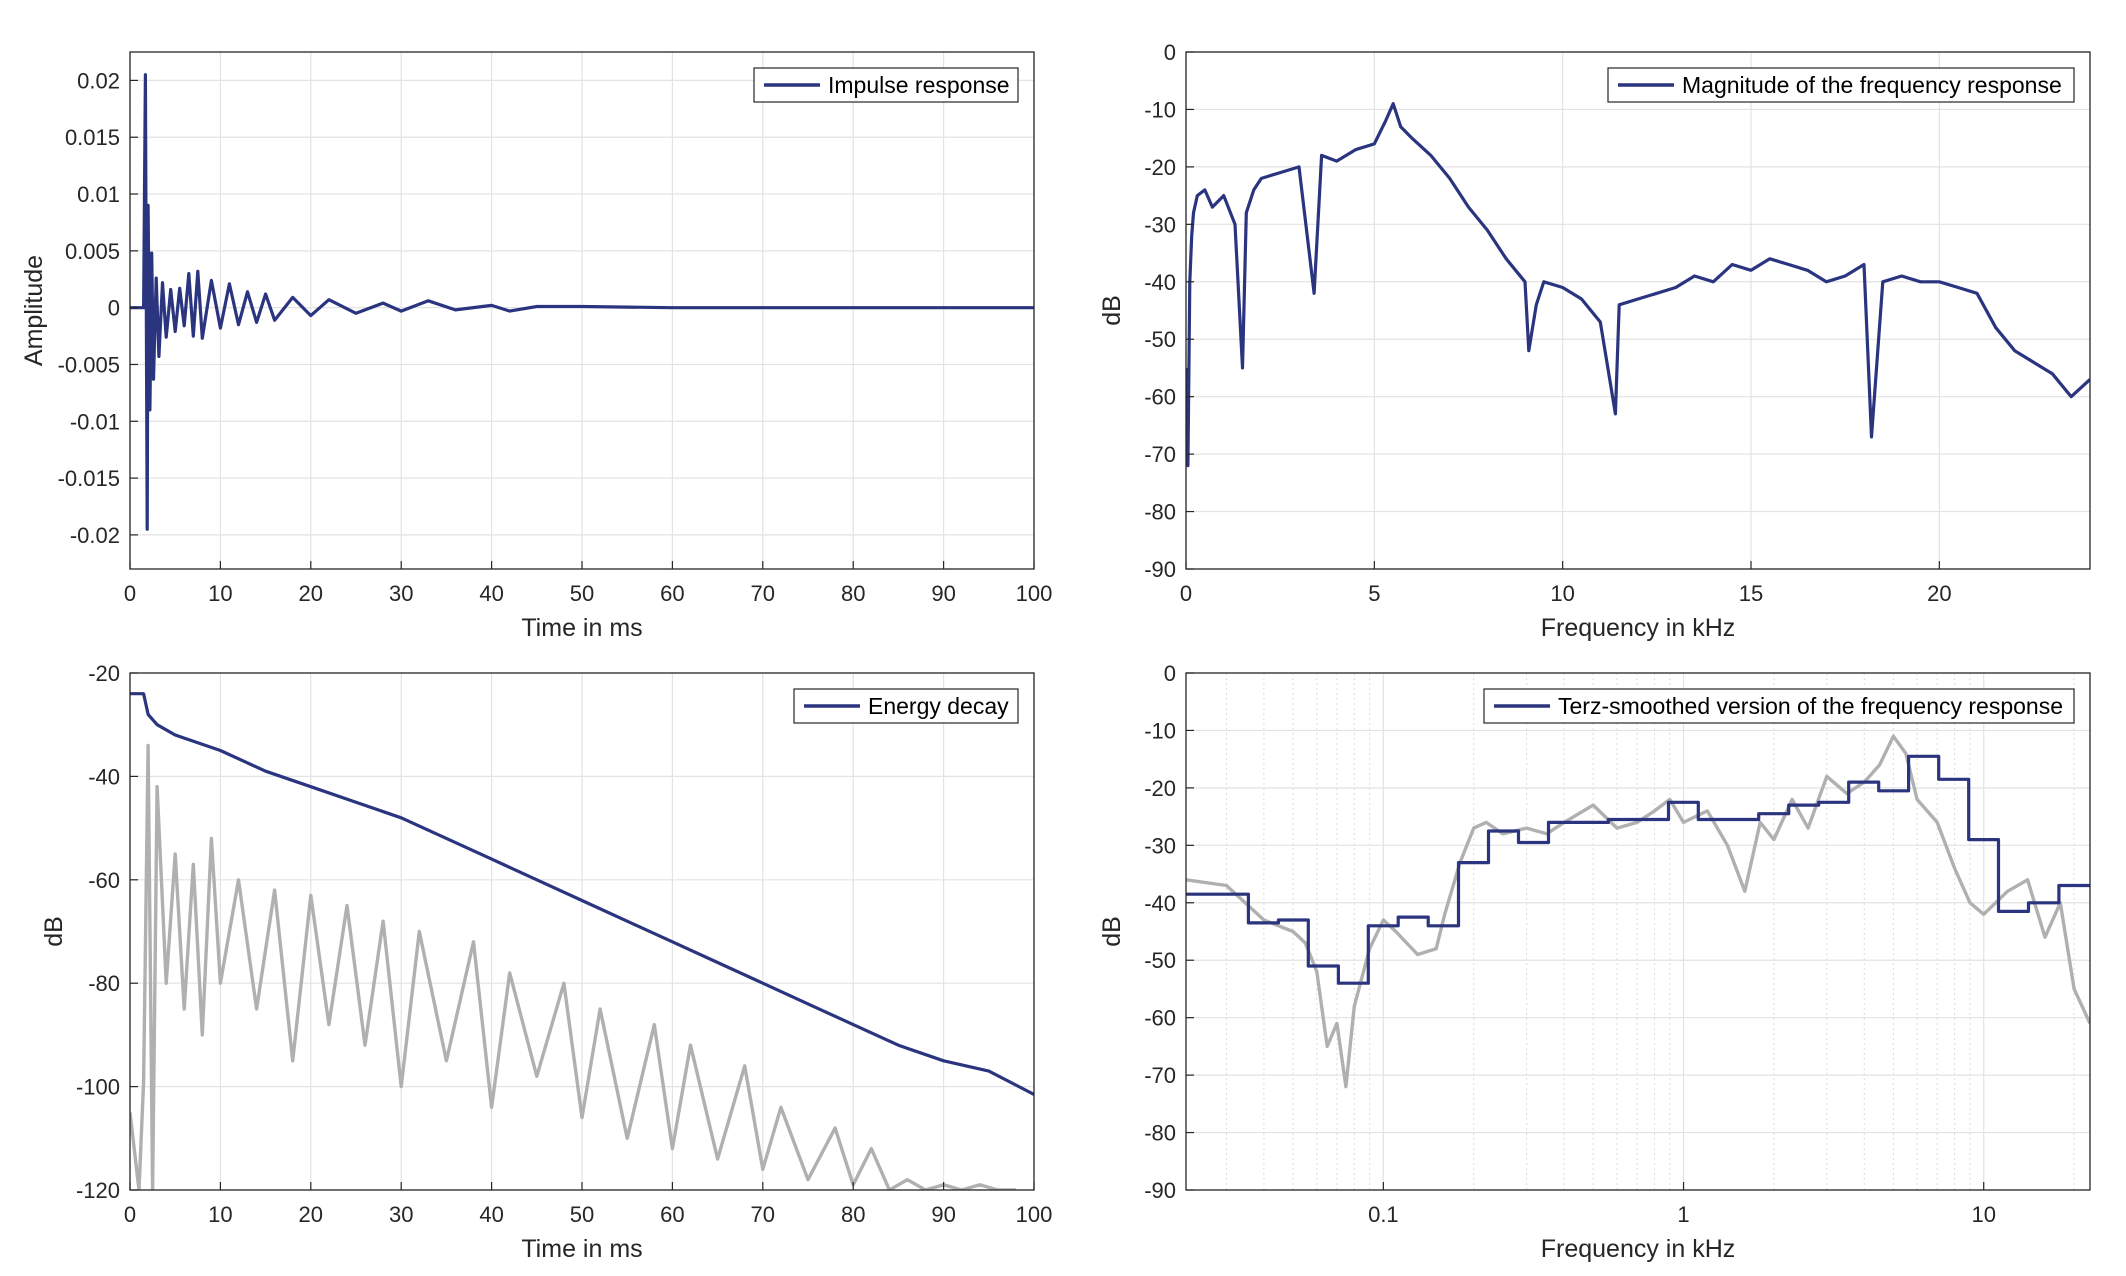 Image resolution: width=2126 pixels, height=1276 pixels. What do you see at coordinates (1872, 85) in the screenshot?
I see `legend-label: Magnitude of the frequency response` at bounding box center [1872, 85].